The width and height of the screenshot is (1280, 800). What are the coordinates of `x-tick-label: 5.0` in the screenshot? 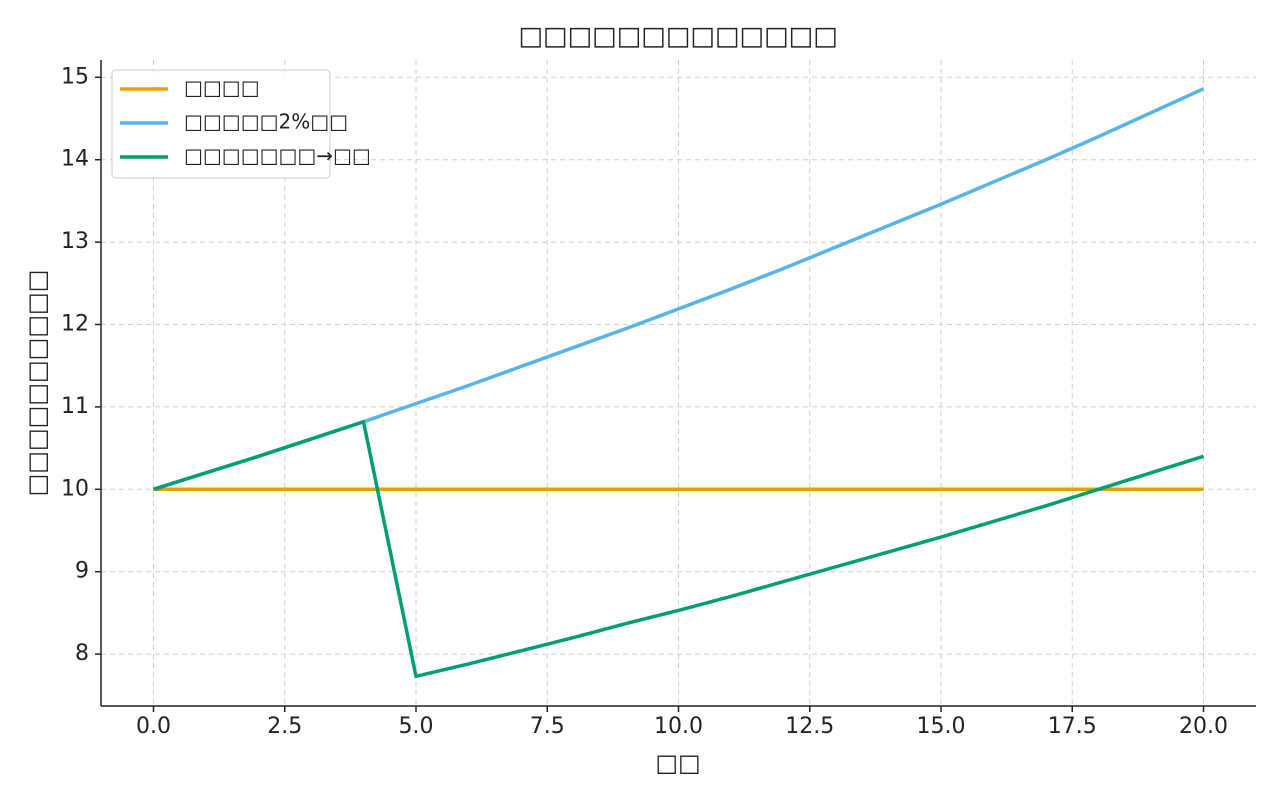 It's located at (416, 726).